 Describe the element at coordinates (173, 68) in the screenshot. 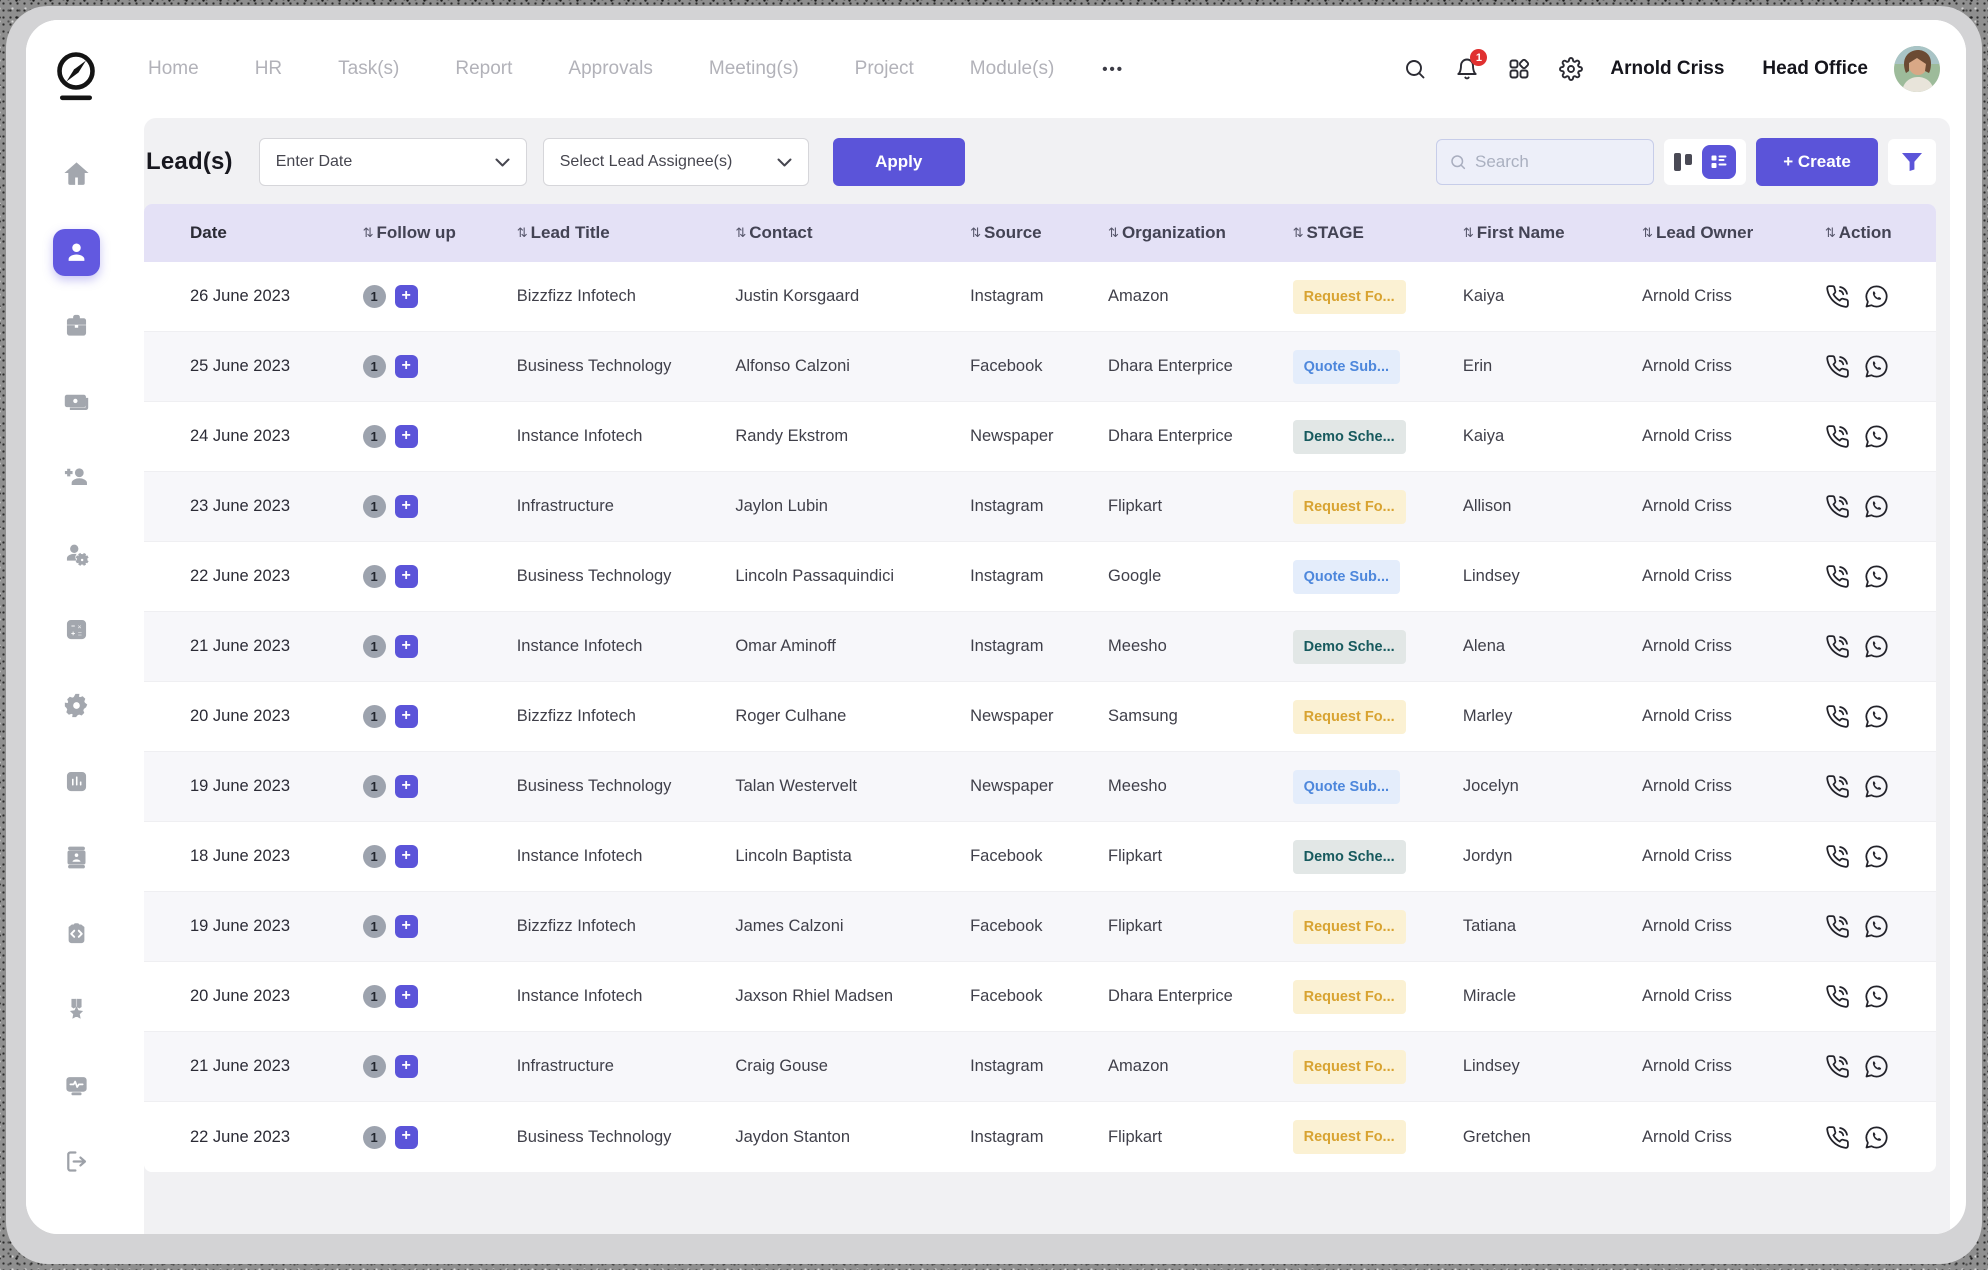

I see `nav-link-home: Home` at that location.